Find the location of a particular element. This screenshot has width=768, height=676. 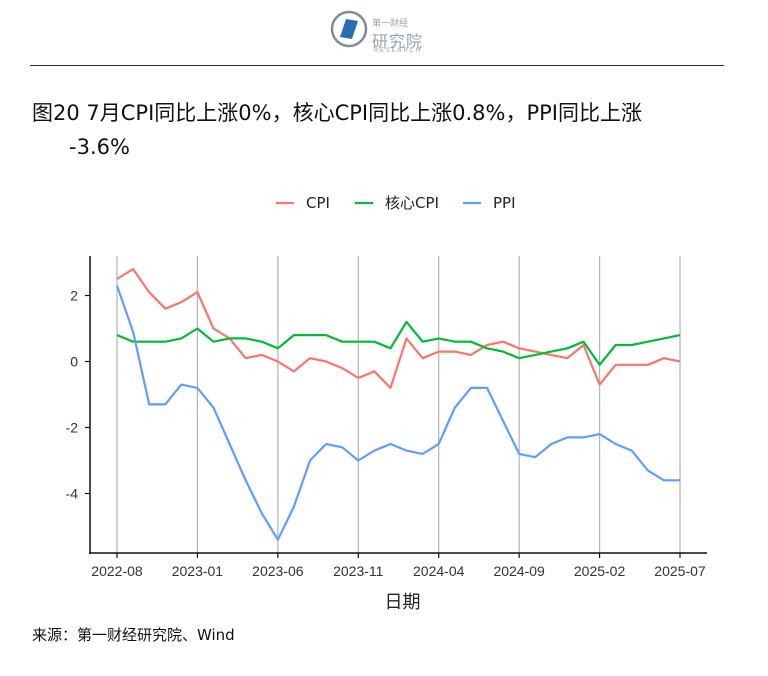

x-tick-label: 2025-07 is located at coordinates (680, 571).